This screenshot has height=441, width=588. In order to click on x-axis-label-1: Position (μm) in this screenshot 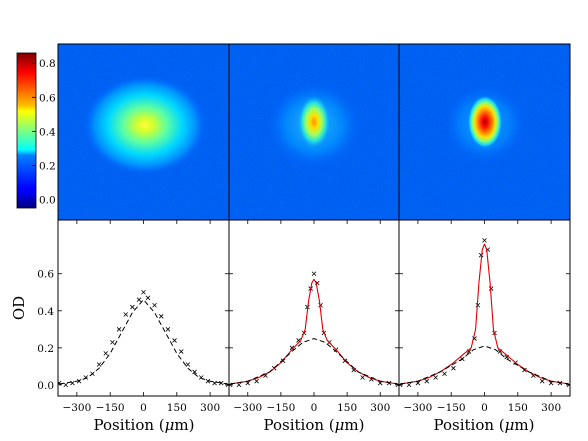, I will do `click(144, 425)`.